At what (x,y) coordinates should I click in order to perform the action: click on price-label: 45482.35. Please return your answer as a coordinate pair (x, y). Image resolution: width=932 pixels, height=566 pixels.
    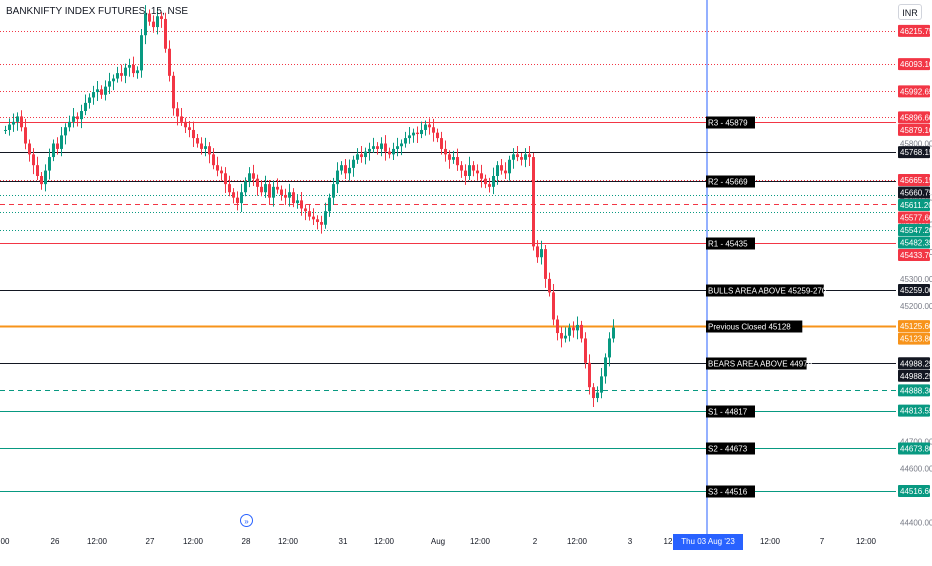
    Looking at the image, I should click on (916, 243).